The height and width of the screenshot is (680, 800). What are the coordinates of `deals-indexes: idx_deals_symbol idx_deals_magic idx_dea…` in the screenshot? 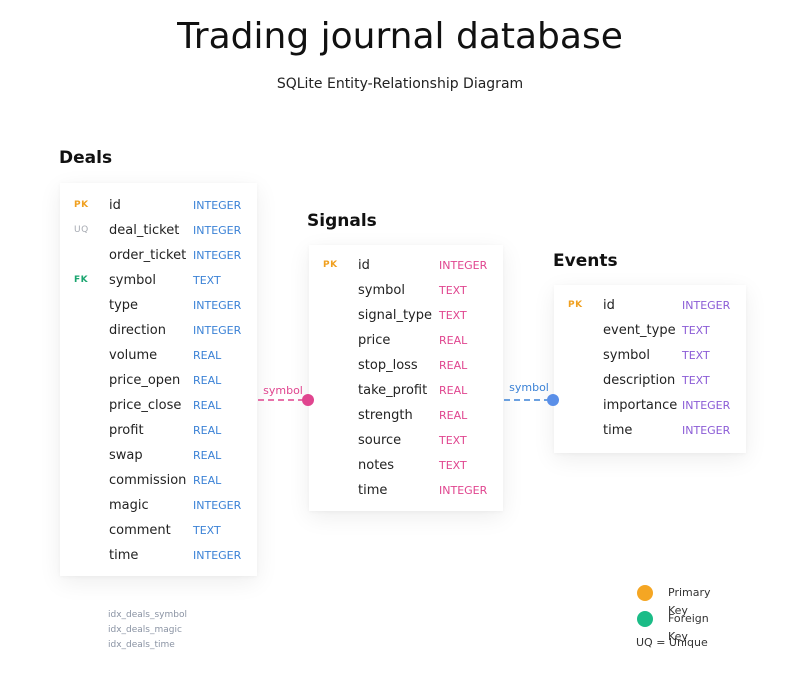 It's located at (147, 630).